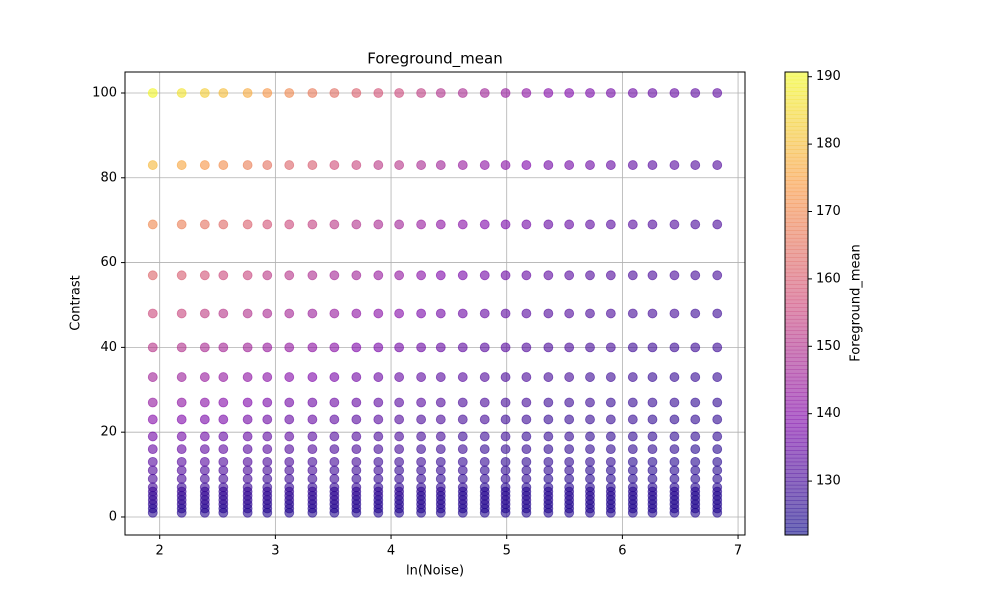  I want to click on x-tick-label: 6, so click(622, 551).